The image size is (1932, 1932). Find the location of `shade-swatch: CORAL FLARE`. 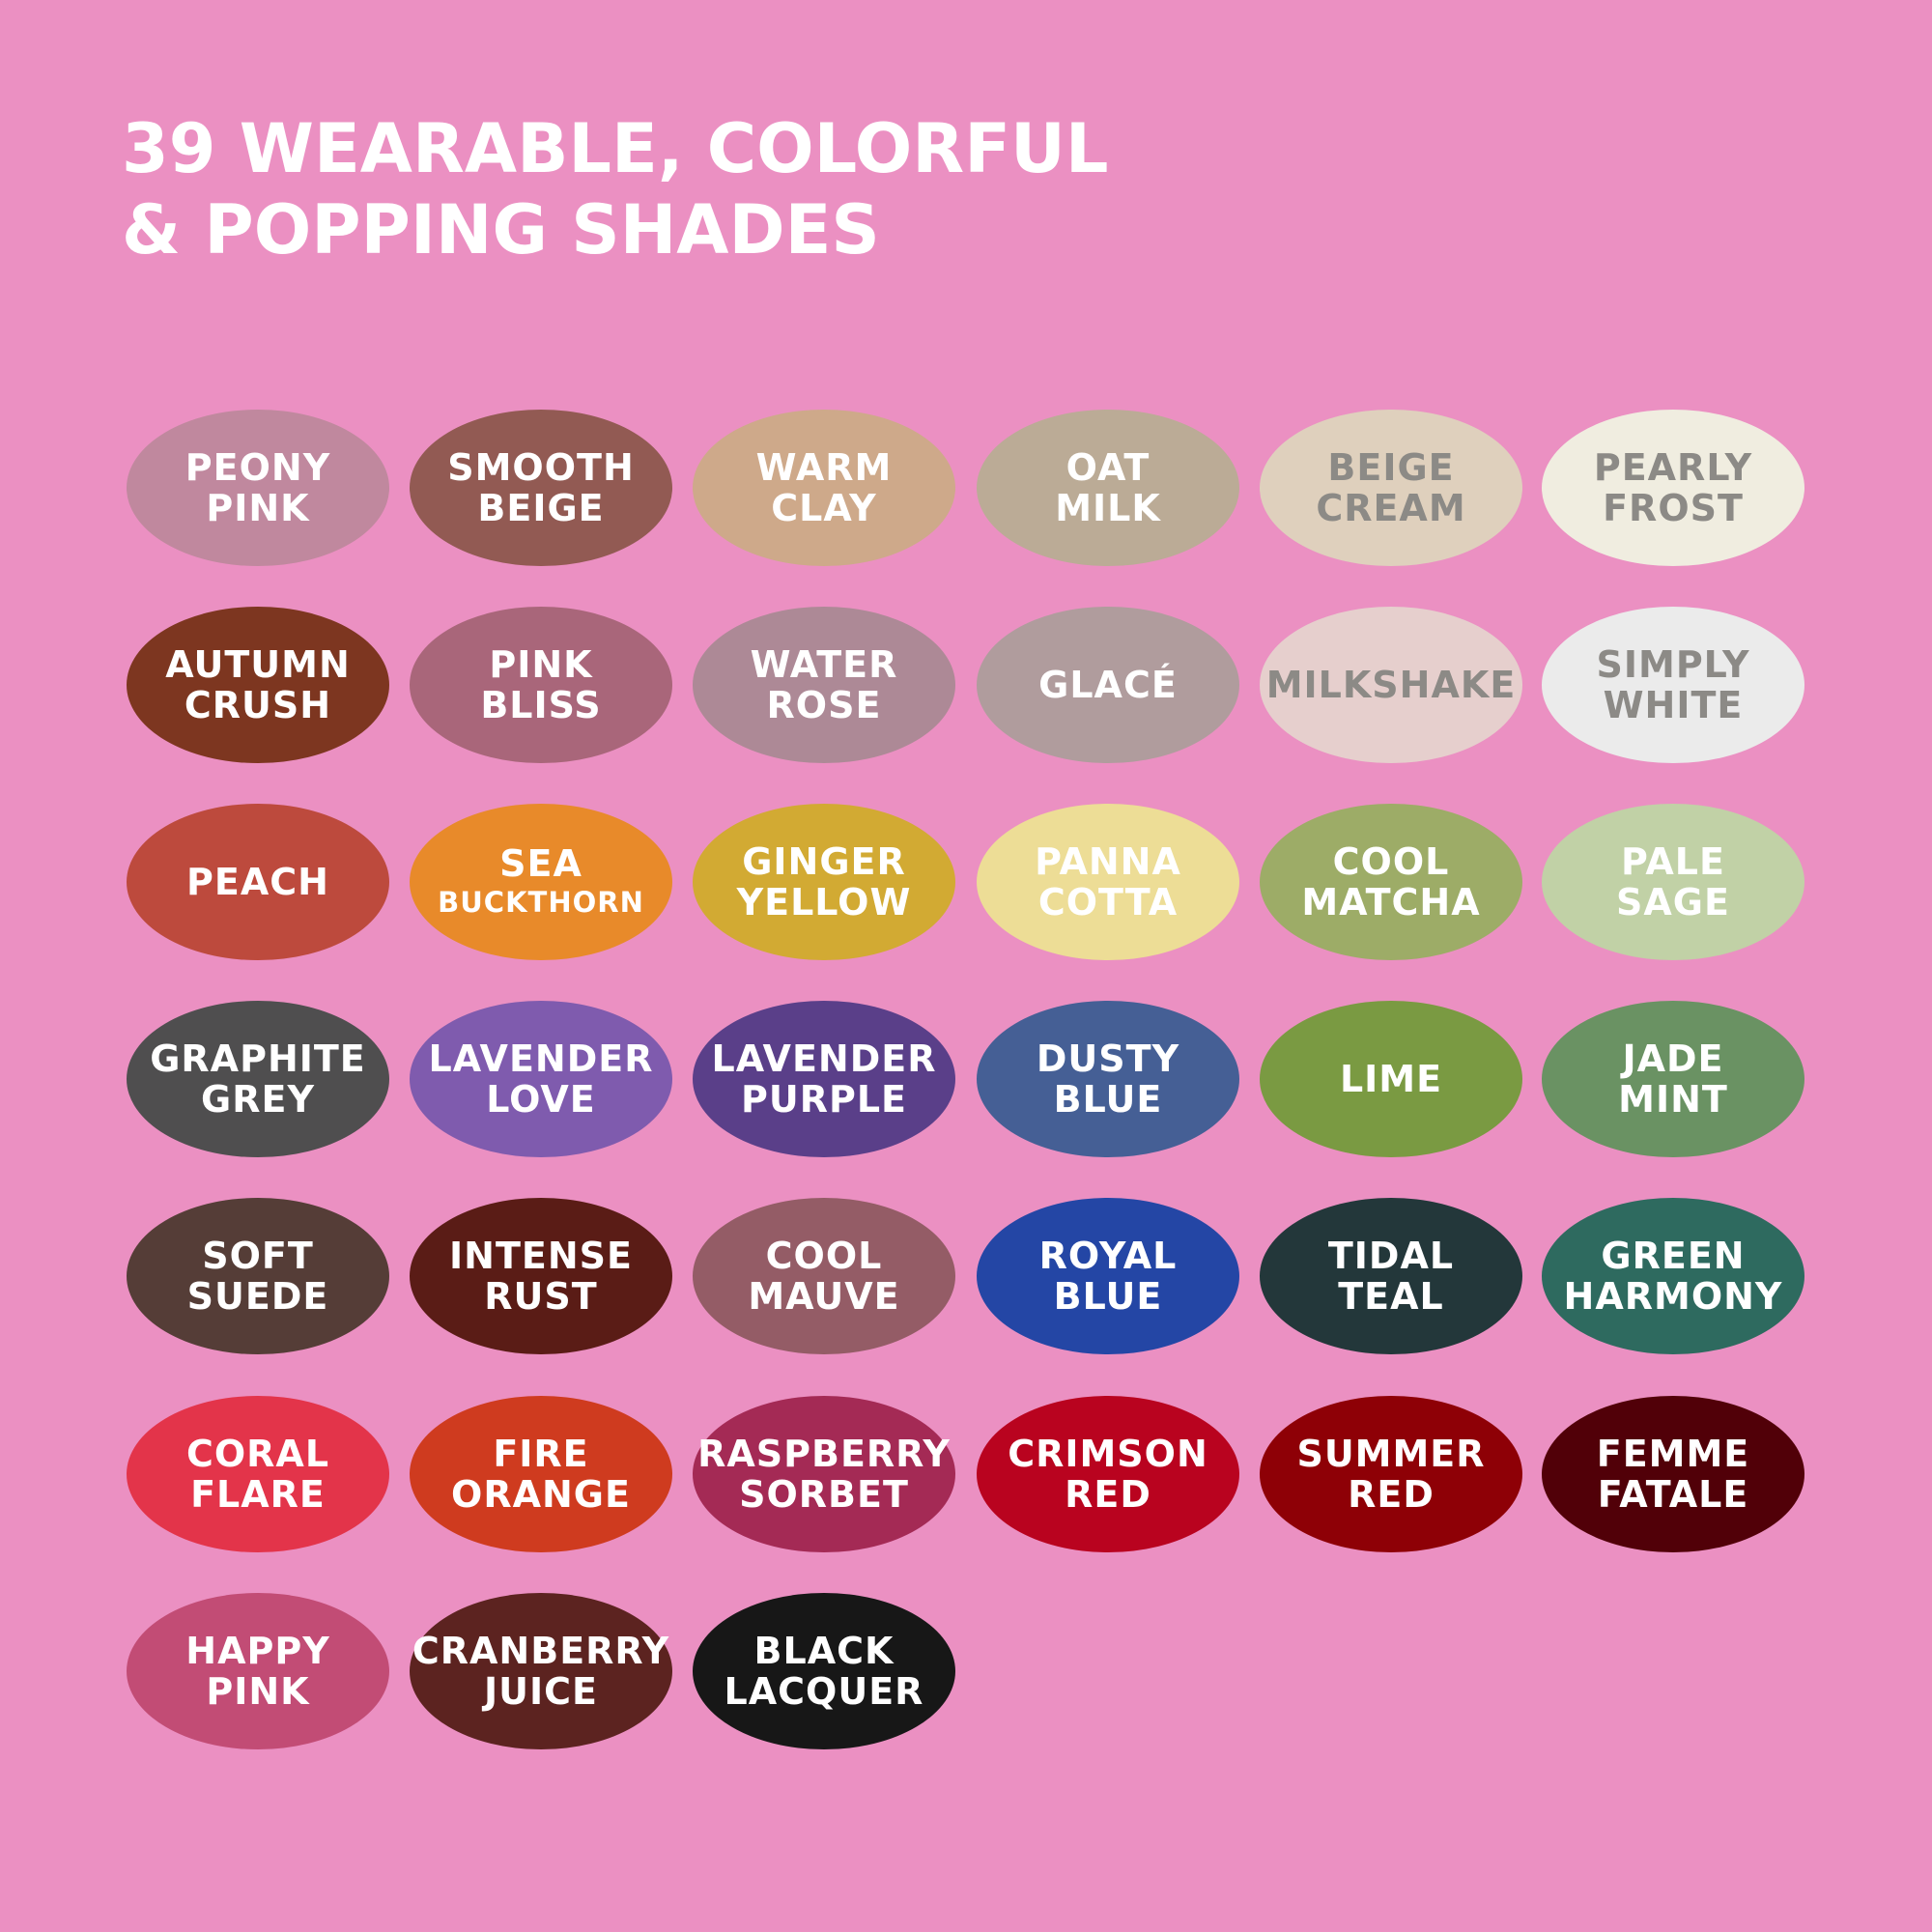

shade-swatch: CORAL FLARE is located at coordinates (258, 1474).